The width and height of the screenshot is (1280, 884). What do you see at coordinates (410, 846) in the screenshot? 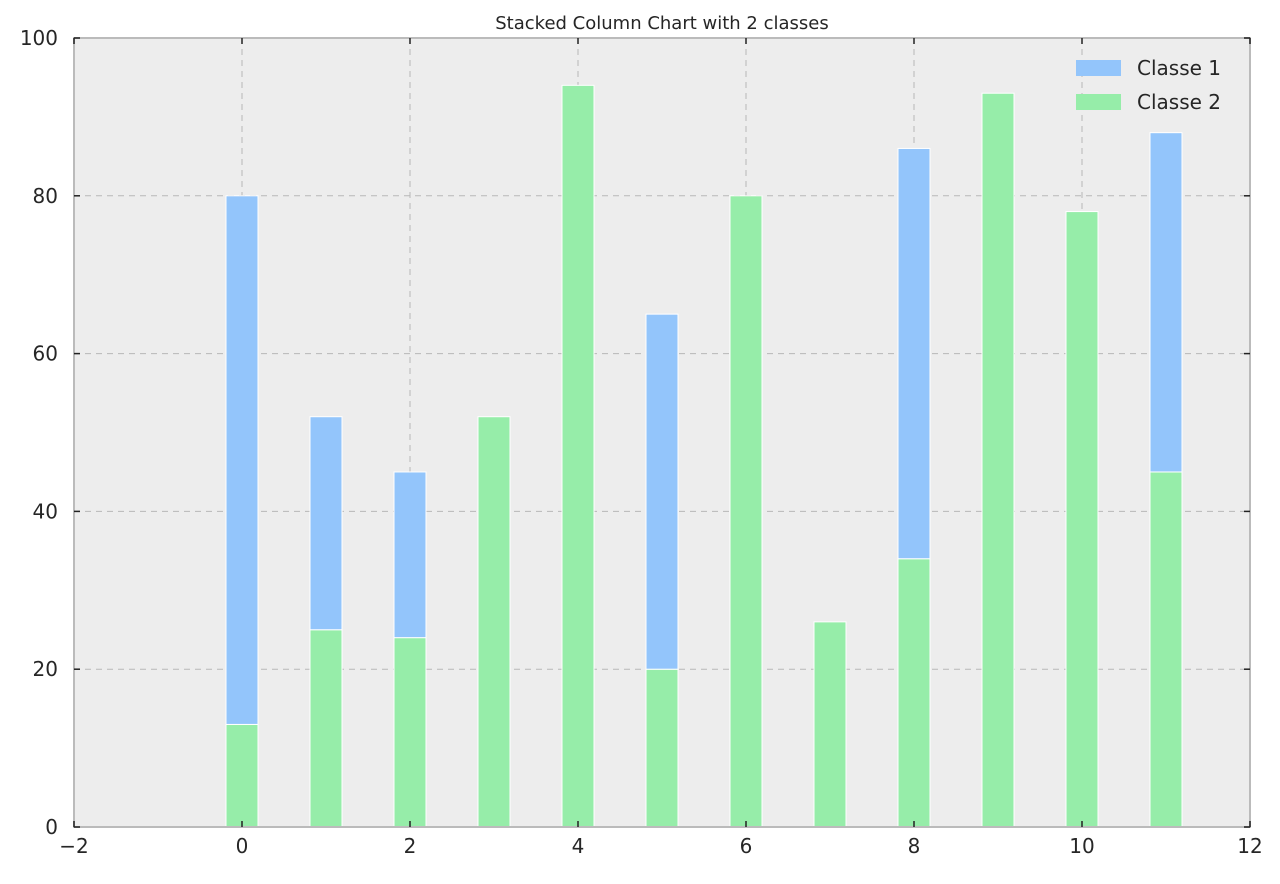
I see `x-tick-label: 2` at bounding box center [410, 846].